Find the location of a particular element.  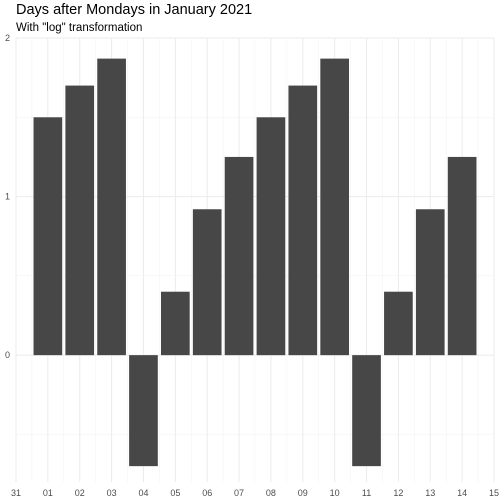

y-tick-label: 0 is located at coordinates (7, 355).